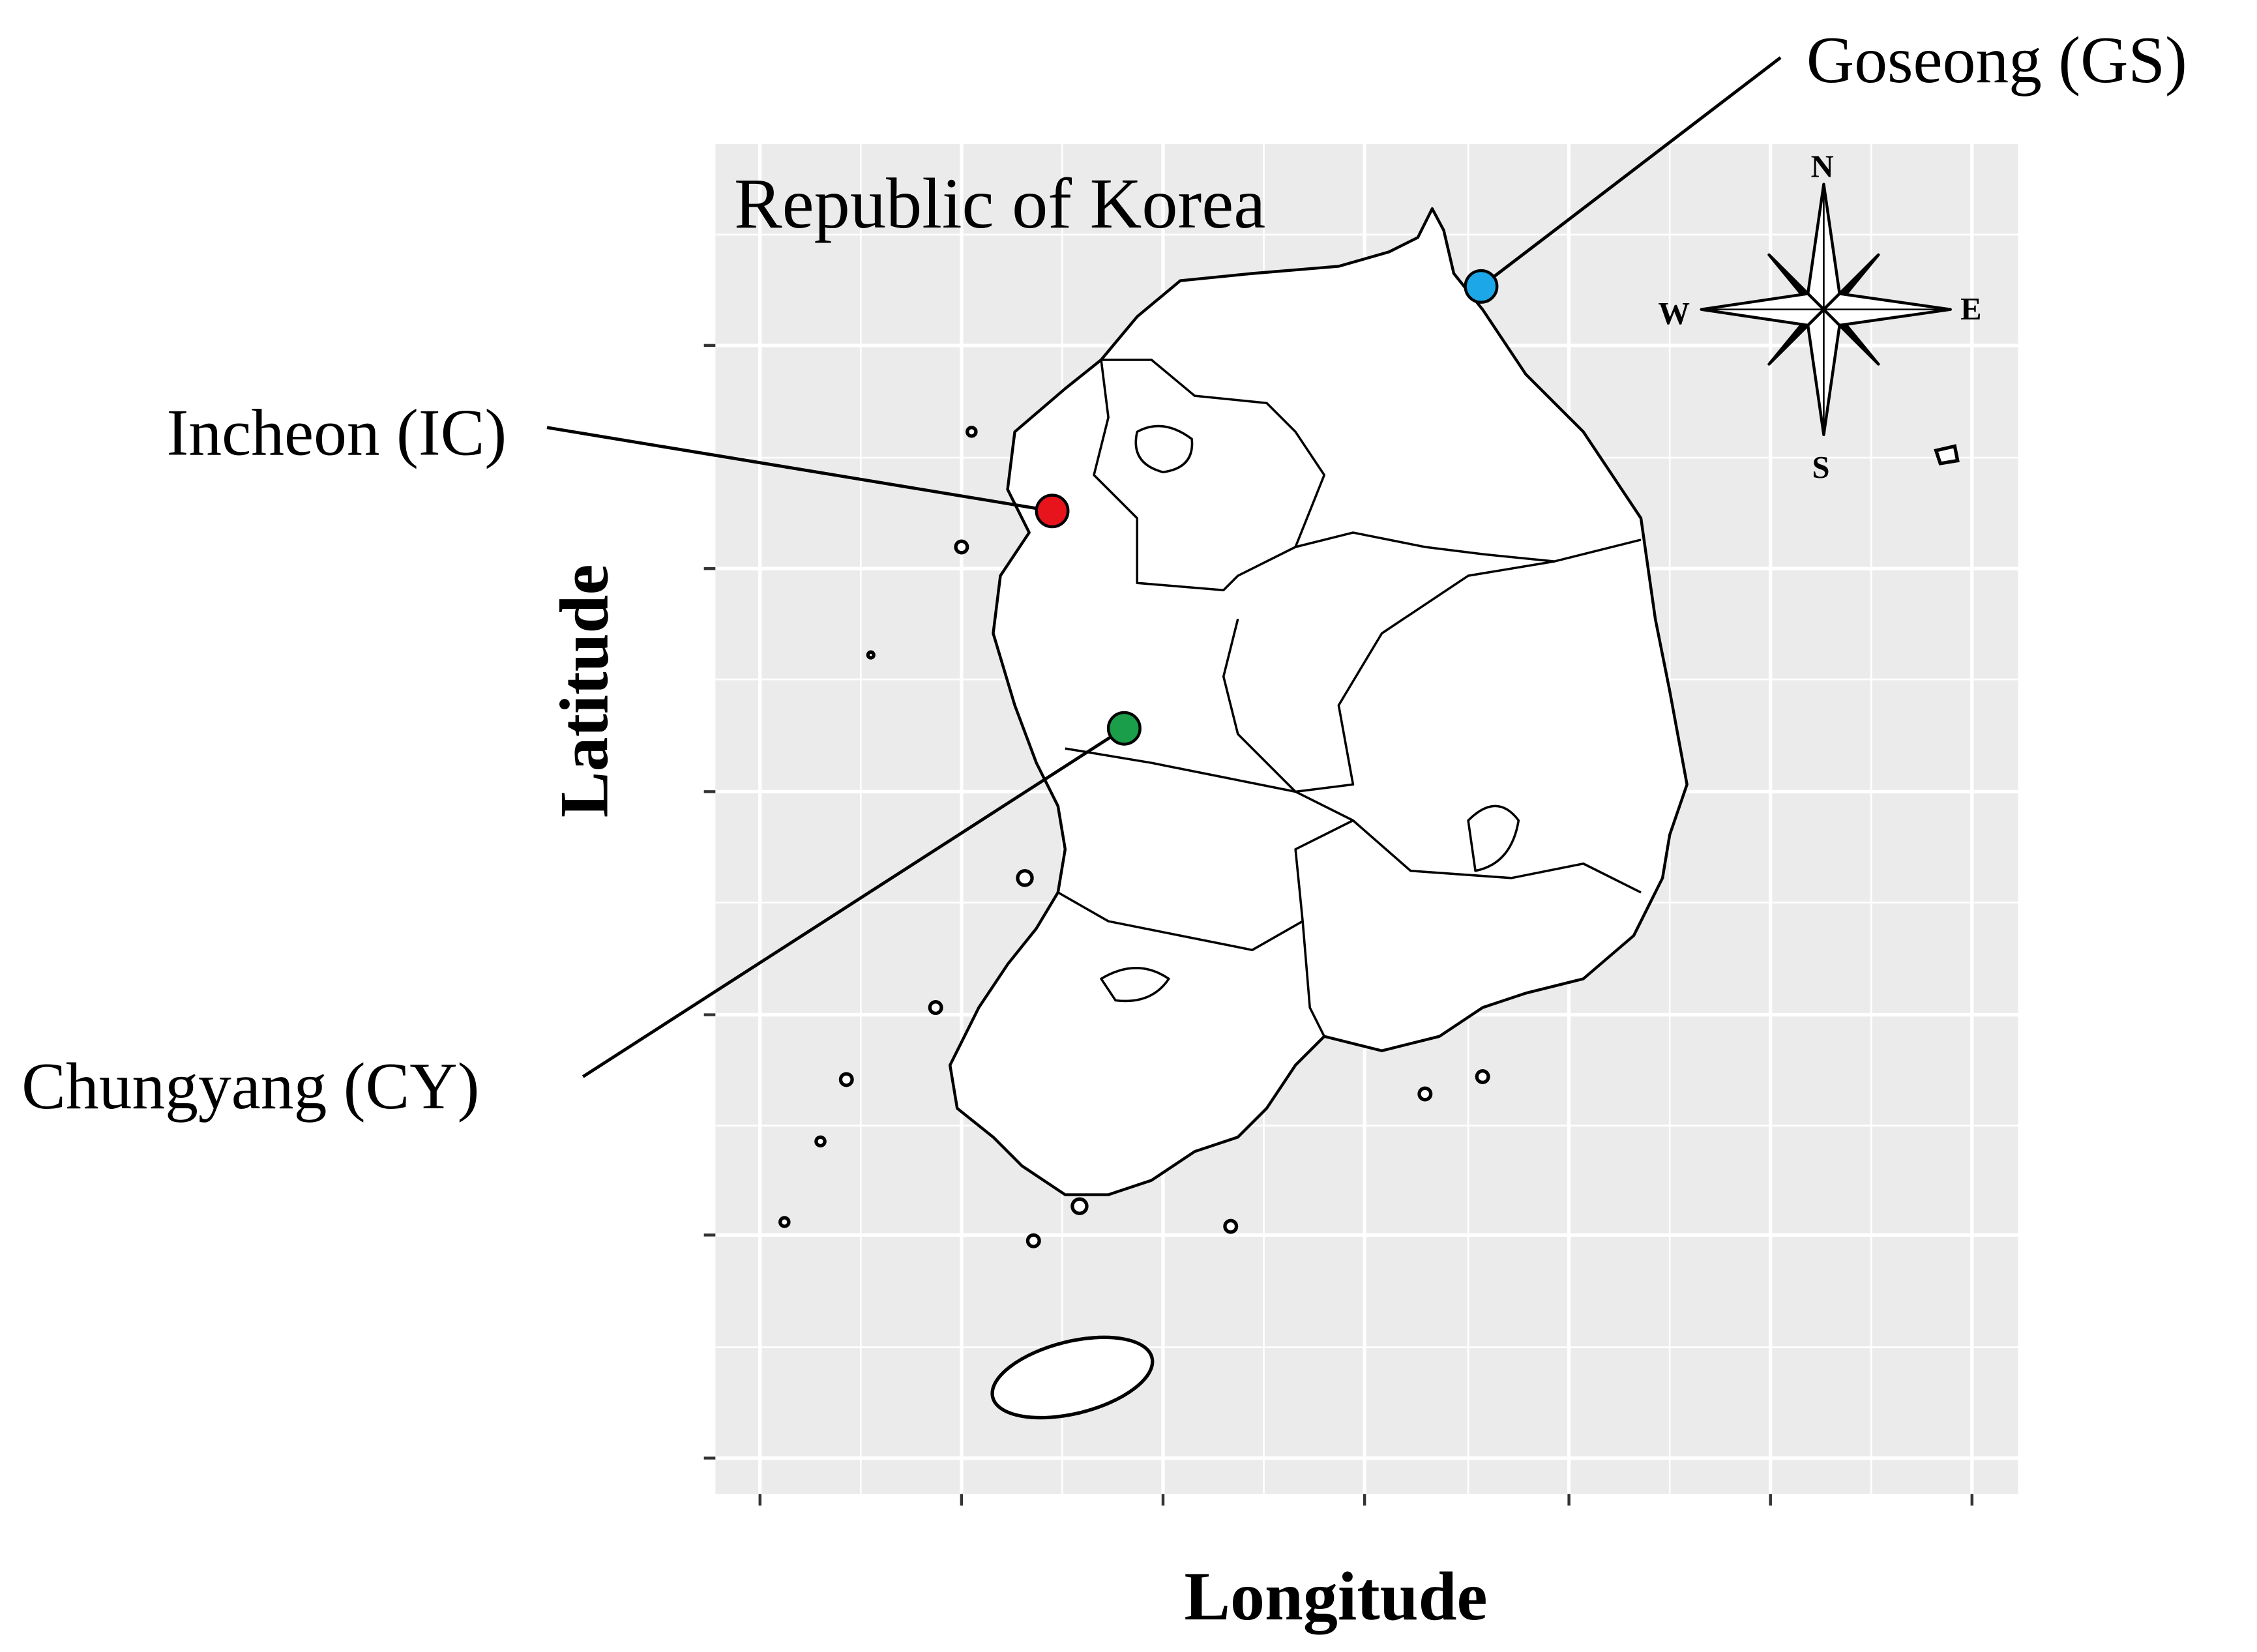 The image size is (2257, 1652). What do you see at coordinates (1674, 313) in the screenshot?
I see `compass-west: W` at bounding box center [1674, 313].